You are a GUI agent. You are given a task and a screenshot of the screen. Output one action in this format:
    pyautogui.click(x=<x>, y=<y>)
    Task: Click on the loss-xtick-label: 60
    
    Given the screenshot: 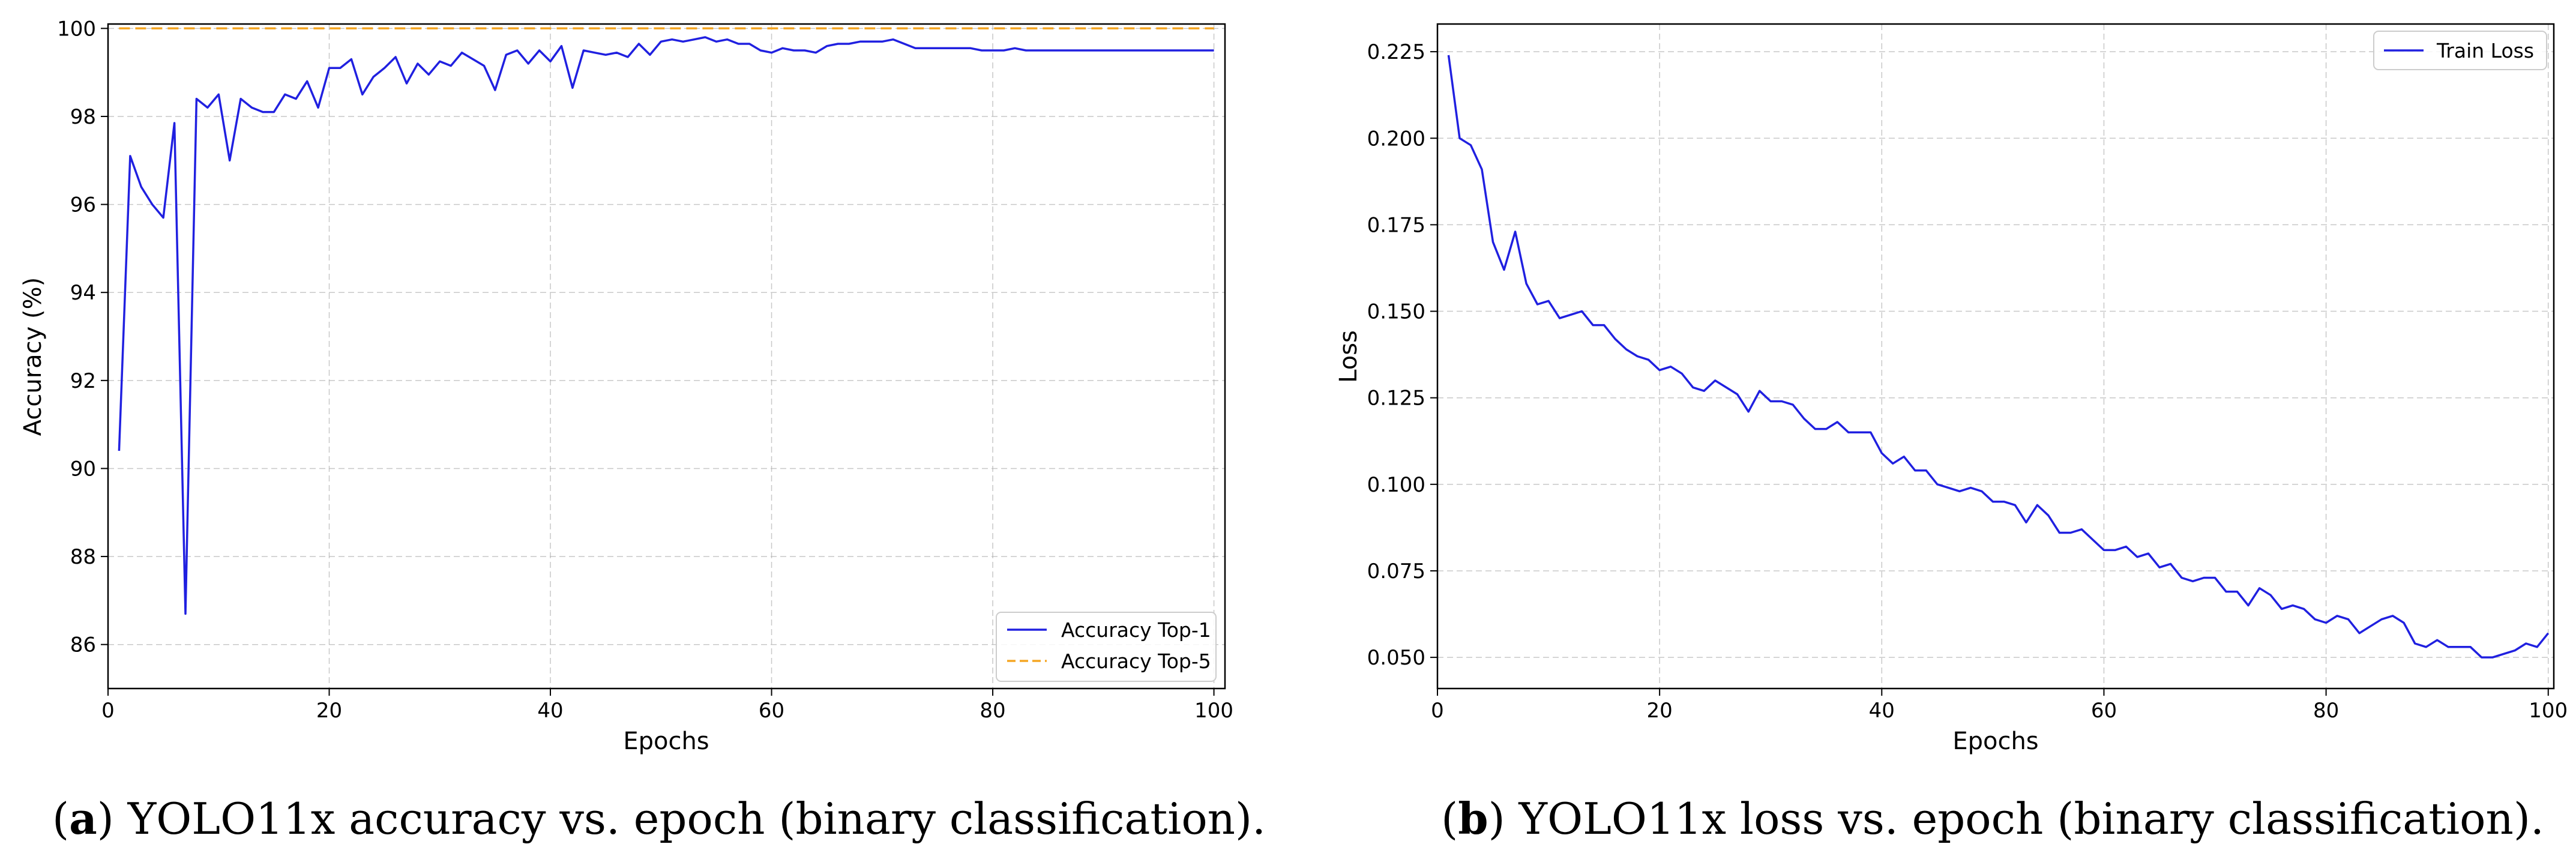 What is the action you would take?
    pyautogui.click(x=2104, y=711)
    